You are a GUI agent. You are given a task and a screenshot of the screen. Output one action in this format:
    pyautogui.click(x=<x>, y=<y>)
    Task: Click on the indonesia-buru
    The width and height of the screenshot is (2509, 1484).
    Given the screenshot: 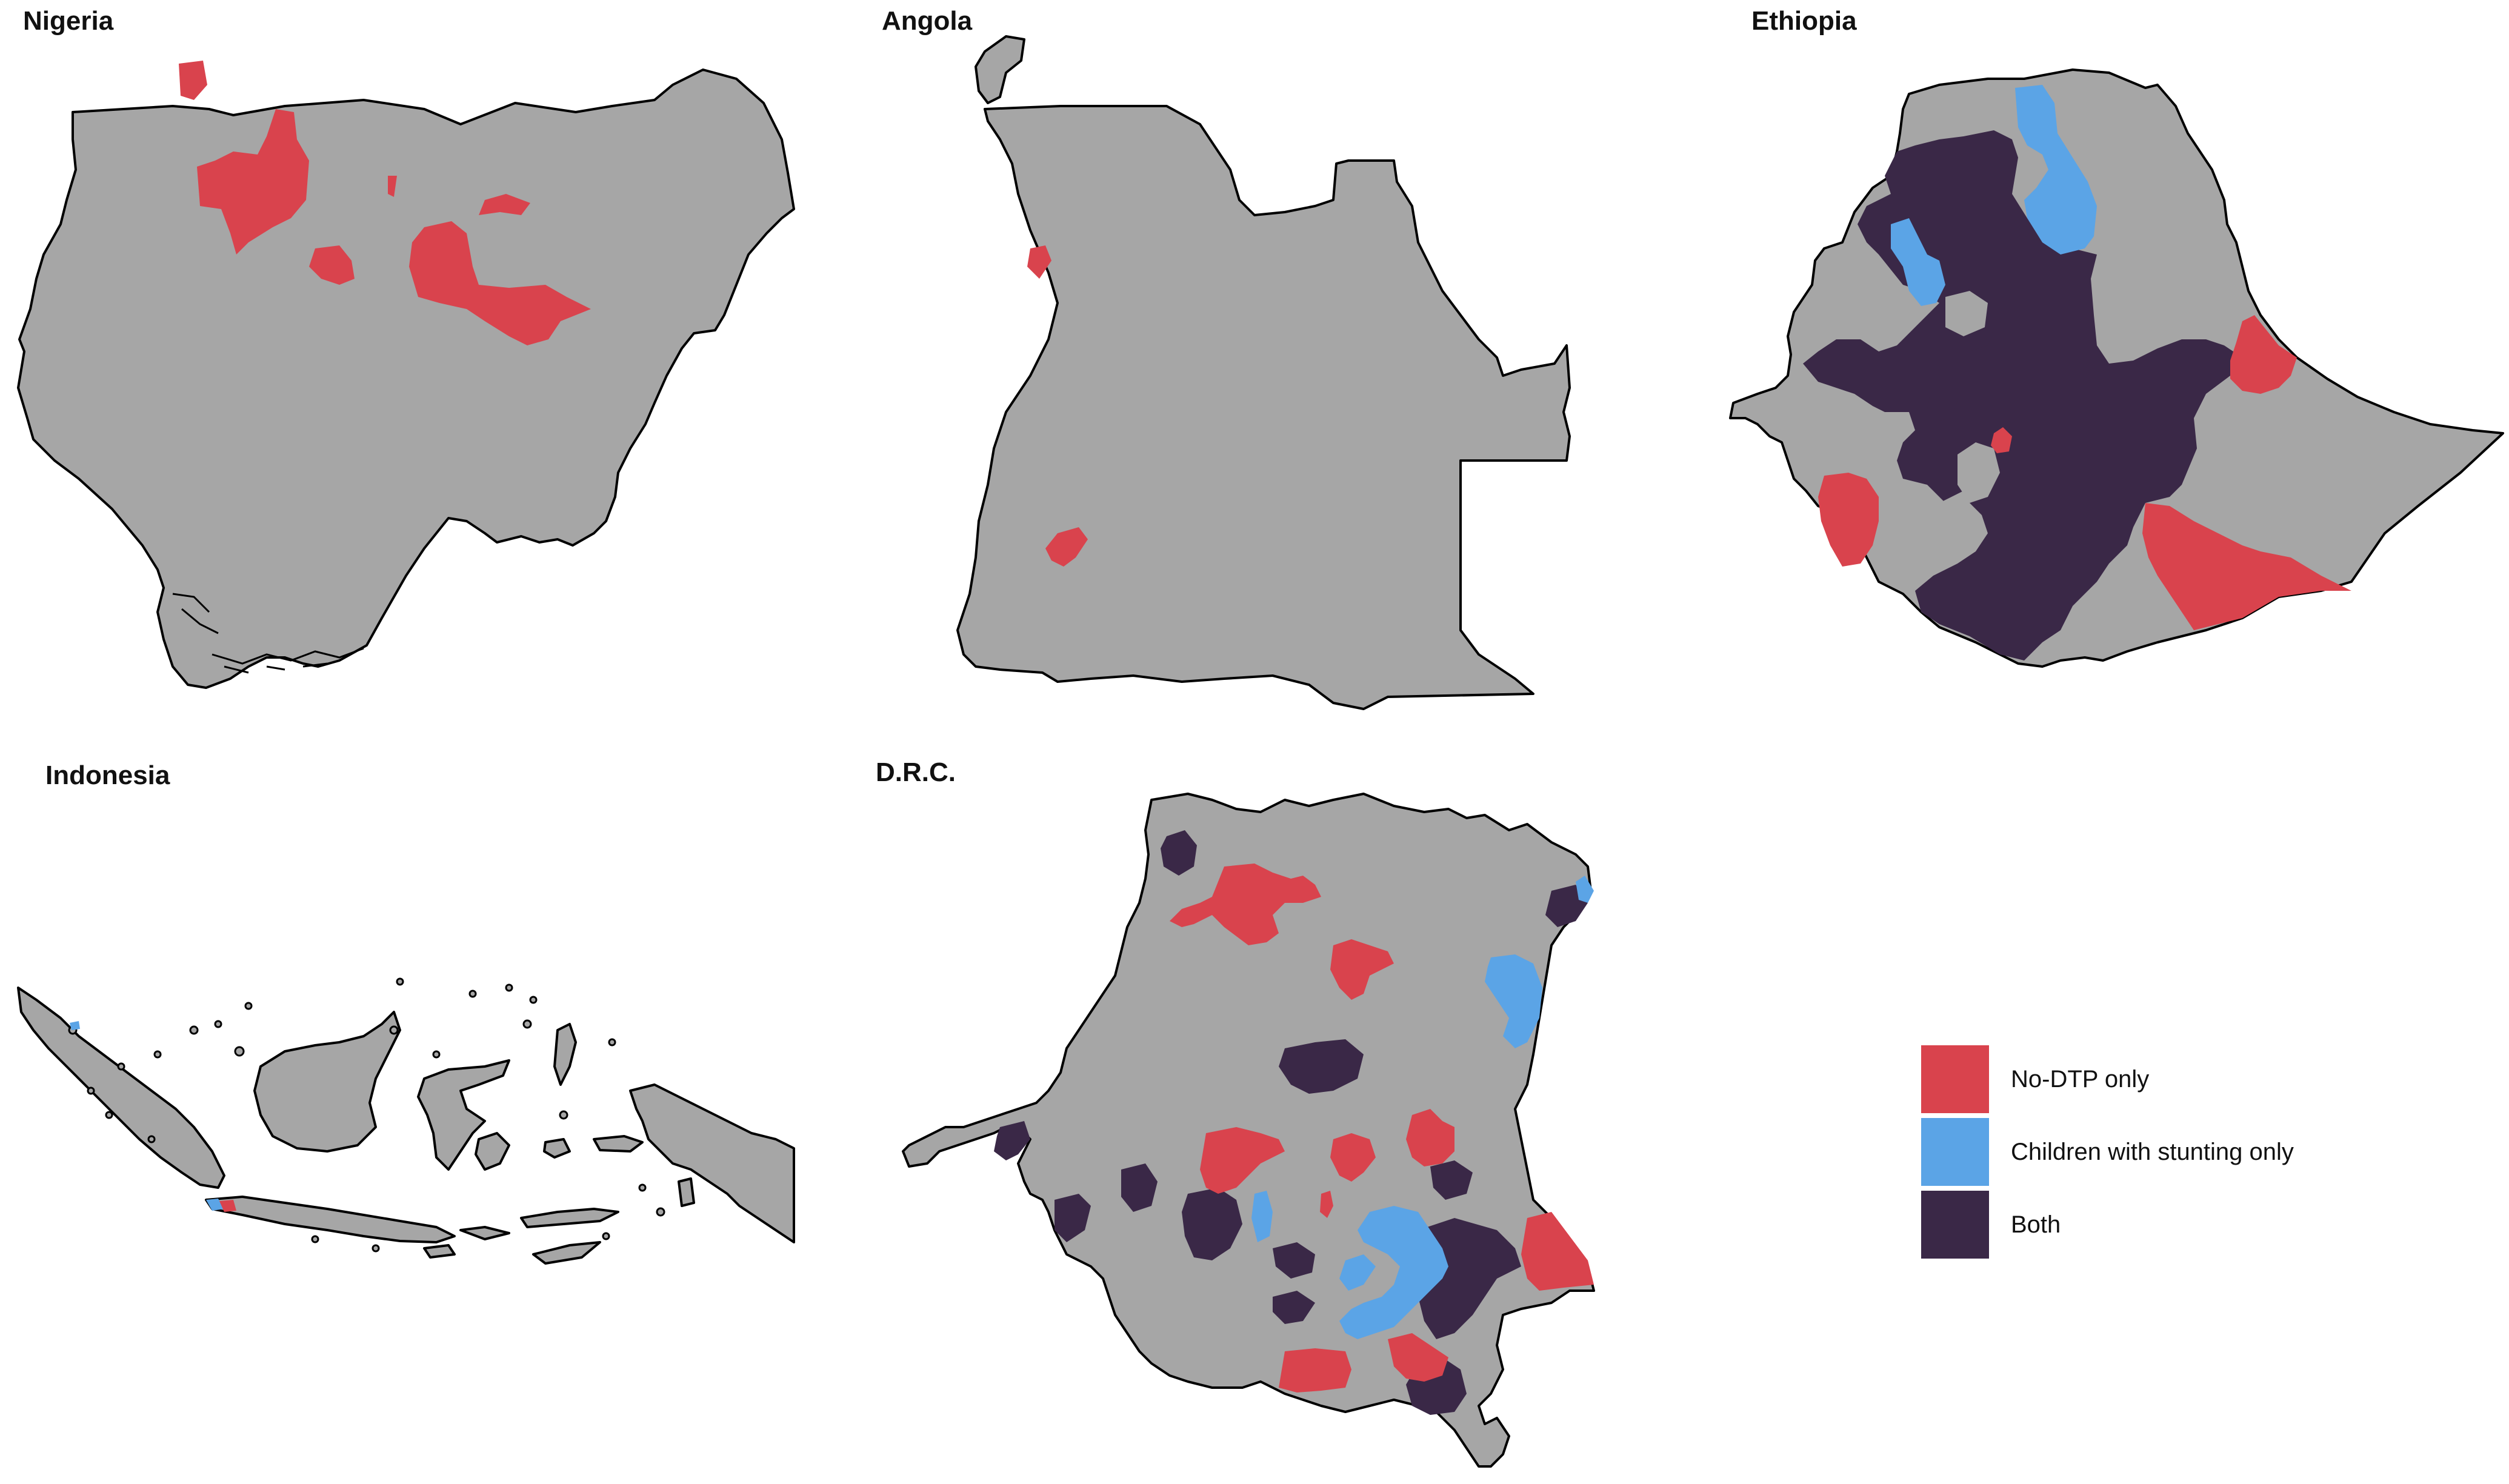 What is the action you would take?
    pyautogui.click(x=557, y=1148)
    